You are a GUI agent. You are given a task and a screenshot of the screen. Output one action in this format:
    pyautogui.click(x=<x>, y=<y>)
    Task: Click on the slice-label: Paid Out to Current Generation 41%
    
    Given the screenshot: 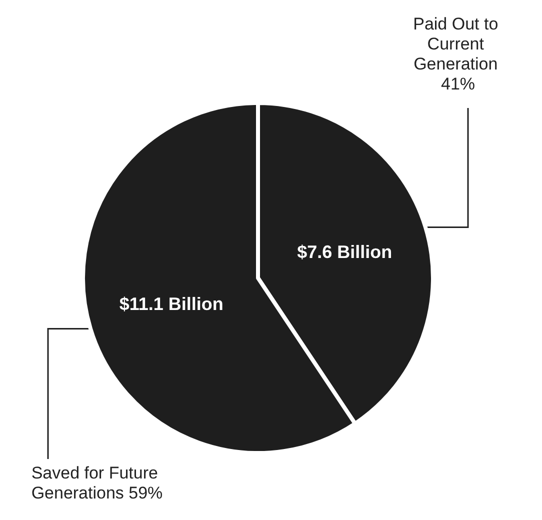 What is the action you would take?
    pyautogui.click(x=458, y=54)
    